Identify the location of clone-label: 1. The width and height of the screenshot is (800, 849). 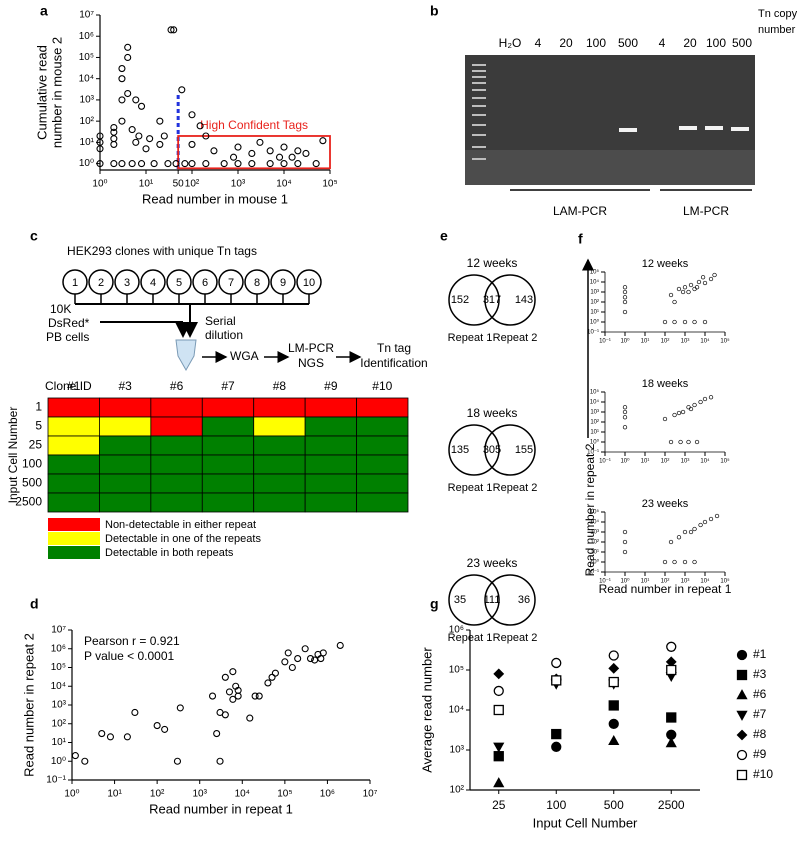
(75, 283).